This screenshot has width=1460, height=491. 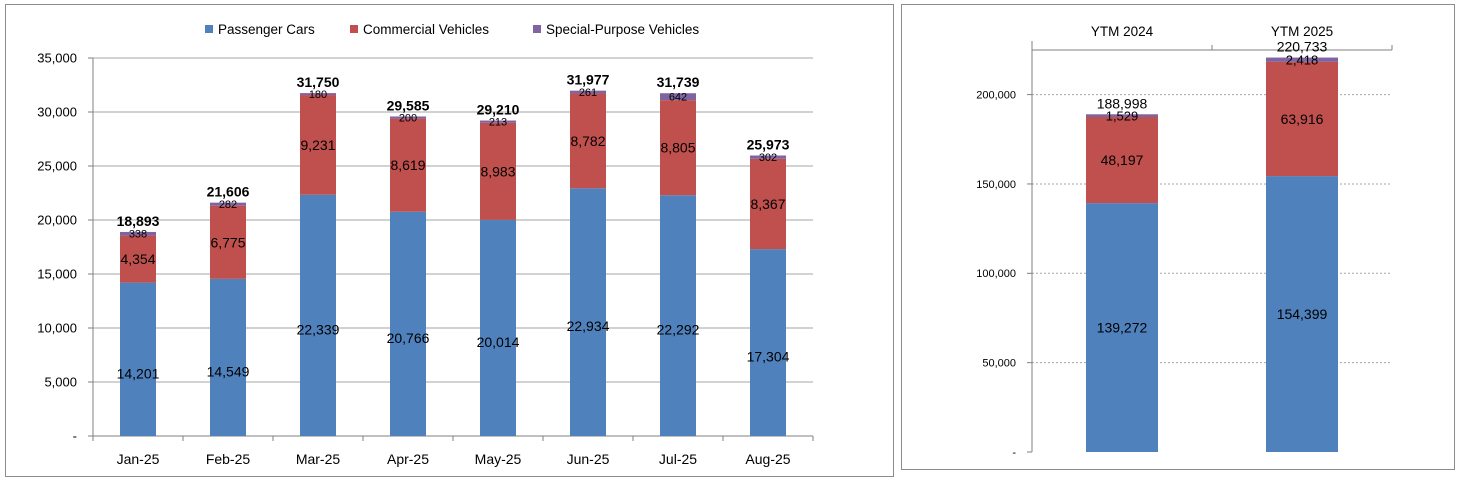 I want to click on data-label-special-purpose-vehicles: 302, so click(x=768, y=158).